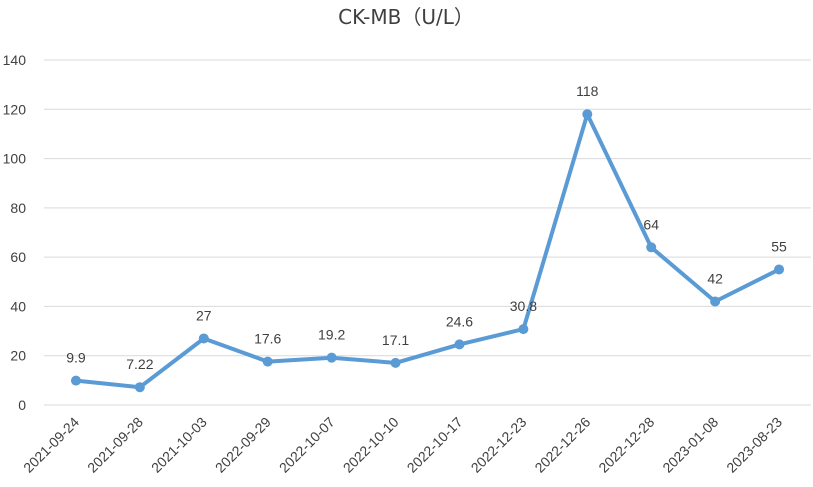 This screenshot has height=487, width=813. Describe the element at coordinates (15, 159) in the screenshot. I see `y-tick-label: 100` at that location.